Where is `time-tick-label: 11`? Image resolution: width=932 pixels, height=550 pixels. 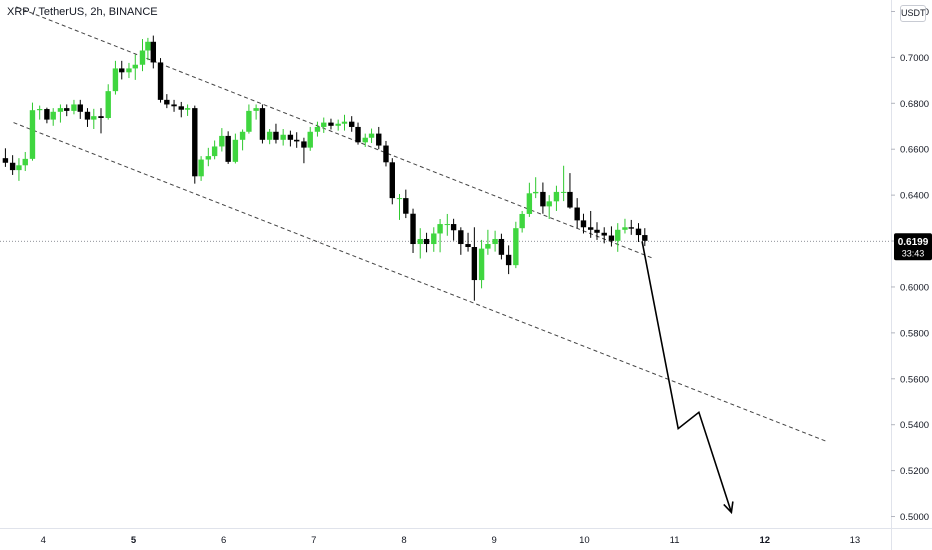
time-tick-label: 11 is located at coordinates (675, 540).